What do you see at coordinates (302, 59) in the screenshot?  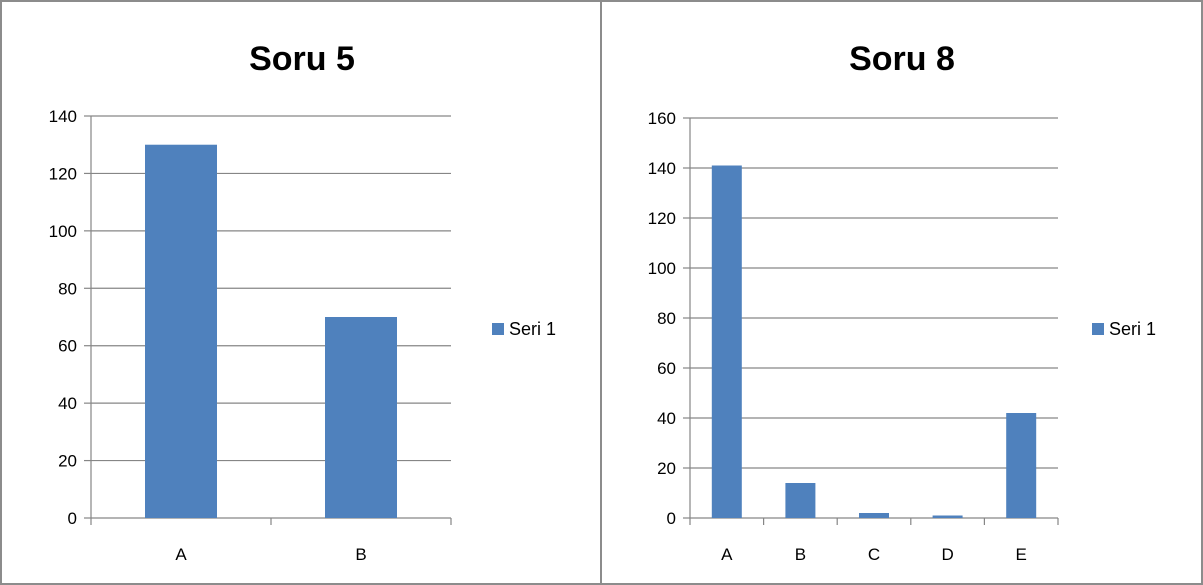 I see `chart-title: Soru 5` at bounding box center [302, 59].